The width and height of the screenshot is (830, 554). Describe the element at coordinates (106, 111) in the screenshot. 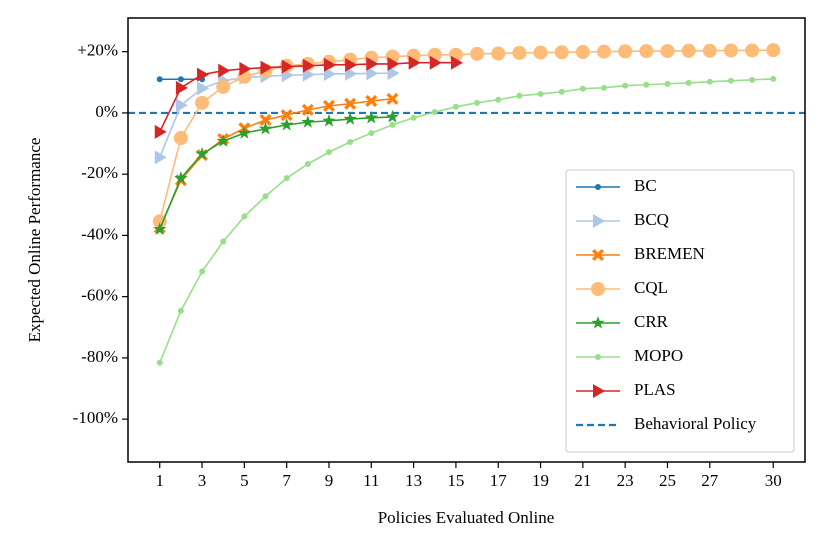

I see `y-tick-label: 0%` at that location.